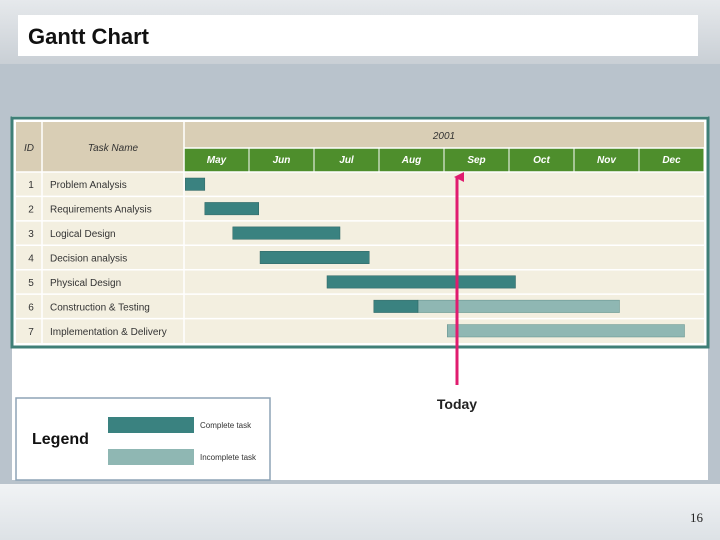  I want to click on task-name: Decision analysis, so click(88, 259).